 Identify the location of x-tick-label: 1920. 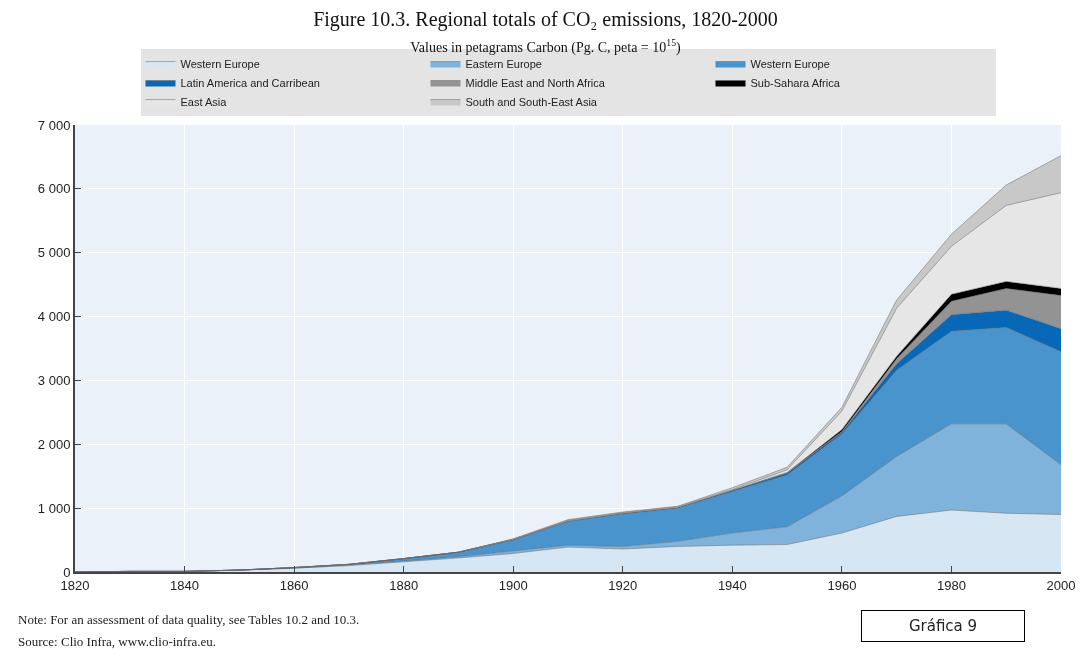
(623, 585).